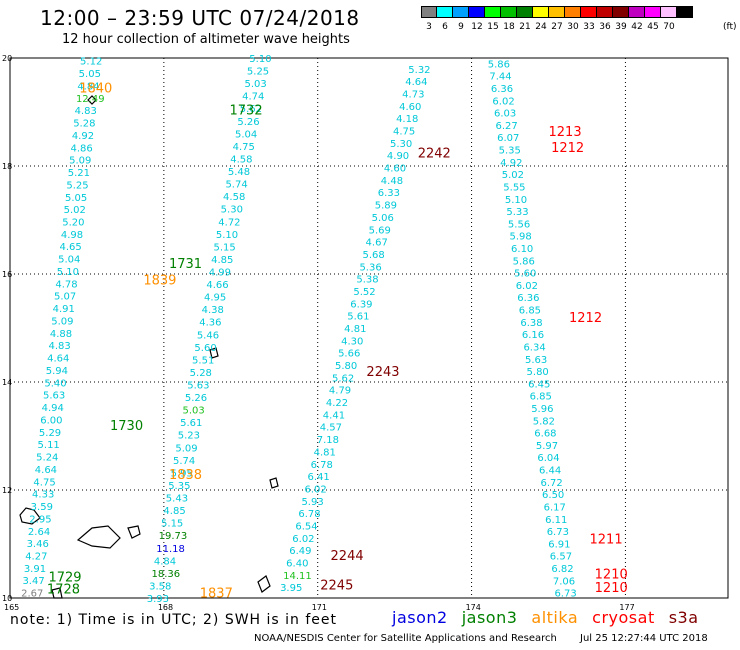 The width and height of the screenshot is (740, 650). Describe the element at coordinates (47, 458) in the screenshot. I see `wave-height-value: 5.24` at that location.